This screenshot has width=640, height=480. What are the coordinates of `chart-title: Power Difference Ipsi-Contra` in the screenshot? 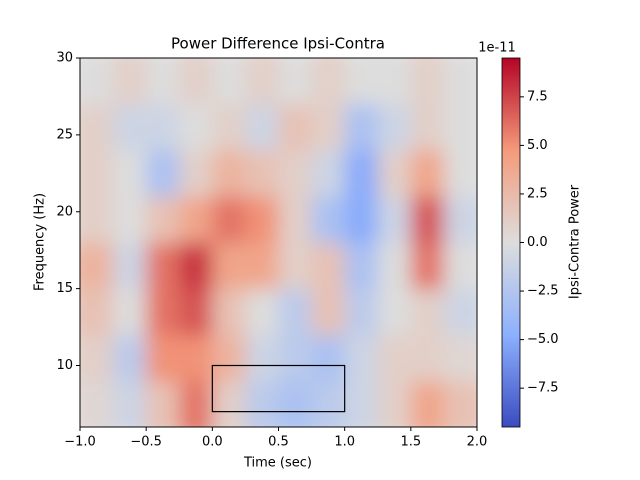 It's located at (278, 44).